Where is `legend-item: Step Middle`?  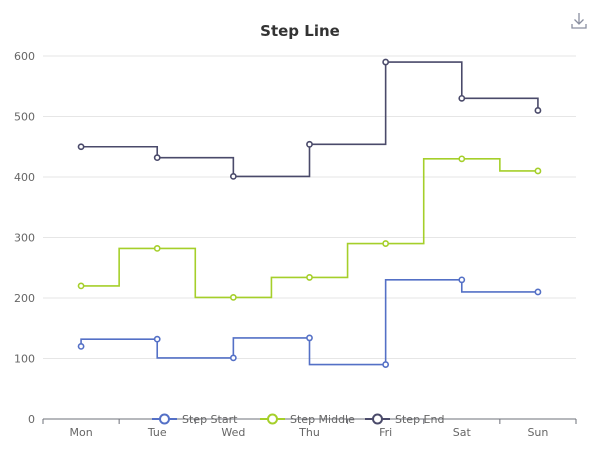 legend-item: Step Middle is located at coordinates (307, 419).